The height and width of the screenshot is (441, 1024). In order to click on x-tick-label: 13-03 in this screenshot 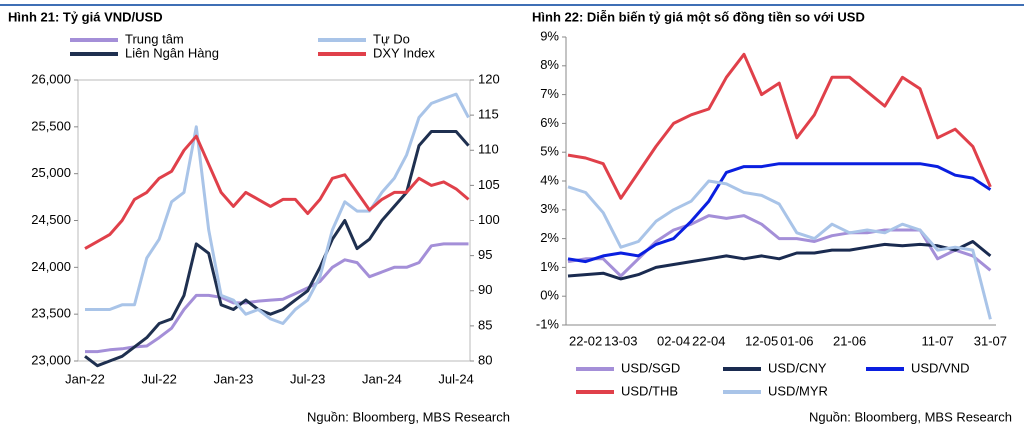, I will do `click(620, 340)`.